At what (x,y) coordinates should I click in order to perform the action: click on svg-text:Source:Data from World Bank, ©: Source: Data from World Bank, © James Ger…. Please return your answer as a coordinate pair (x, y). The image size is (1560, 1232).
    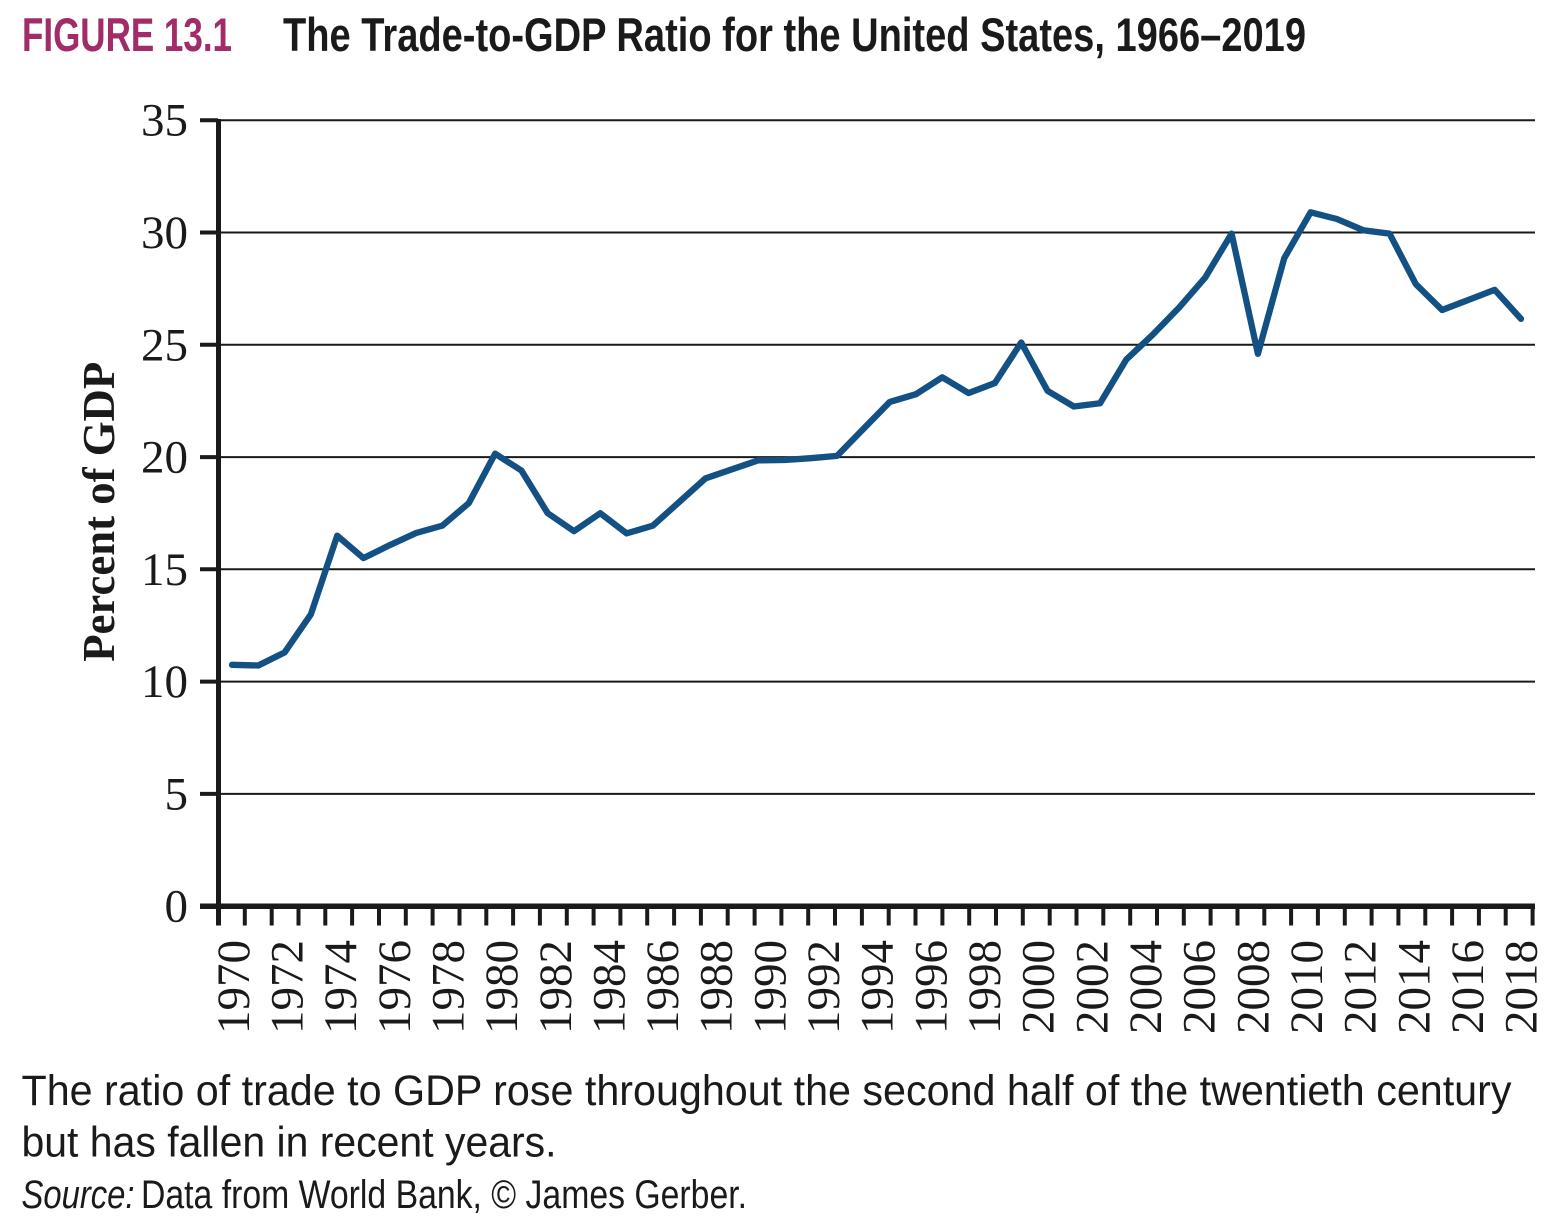
    Looking at the image, I should click on (385, 1195).